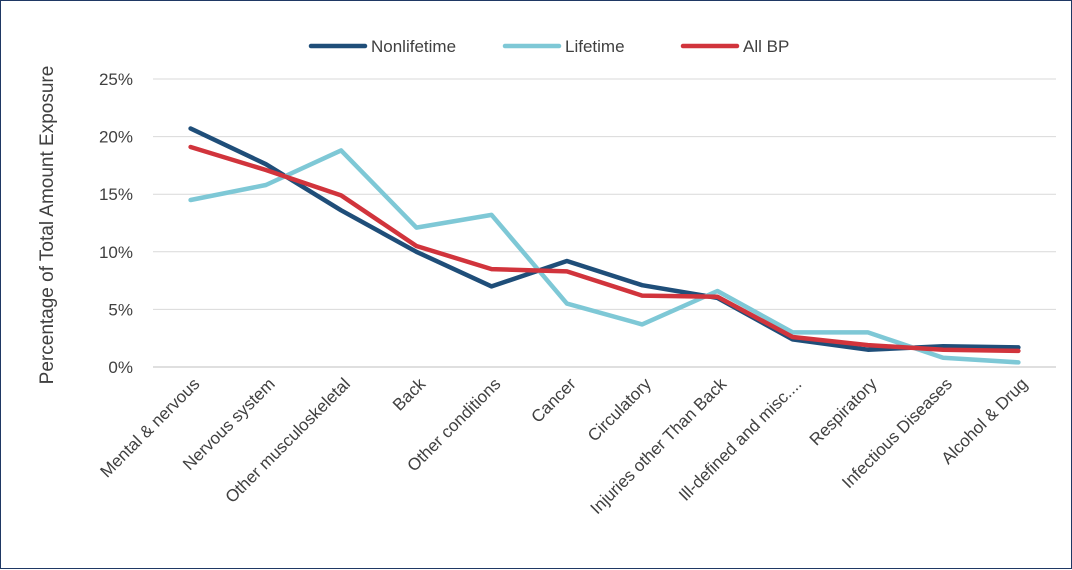 The image size is (1072, 570). I want to click on x-tick-label: Injuries other Than Back, so click(659, 446).